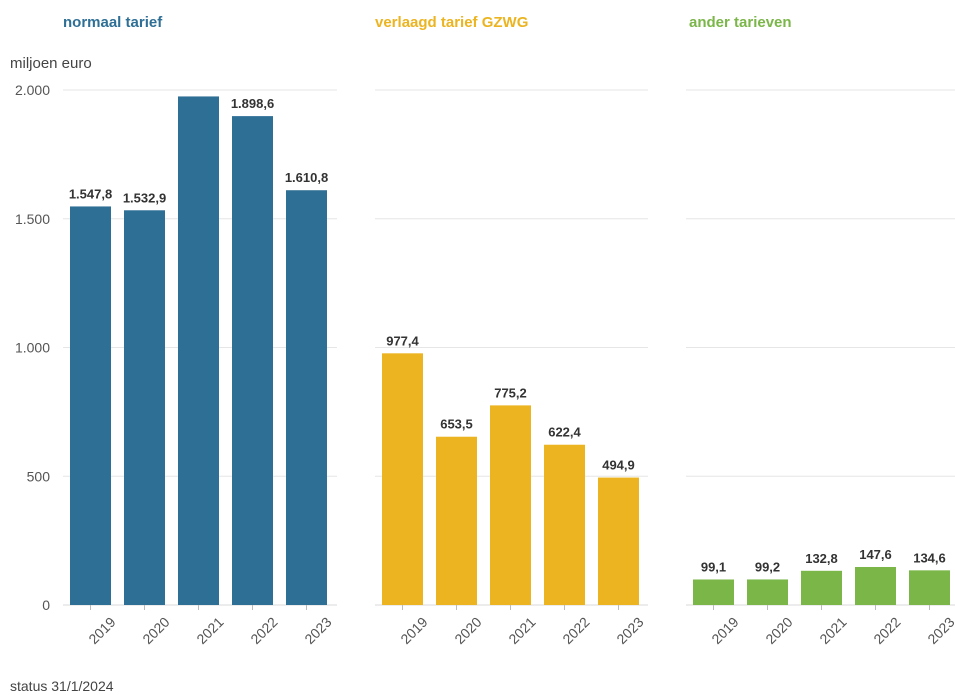  What do you see at coordinates (32, 90) in the screenshot?
I see `y-tick-label: 2.000` at bounding box center [32, 90].